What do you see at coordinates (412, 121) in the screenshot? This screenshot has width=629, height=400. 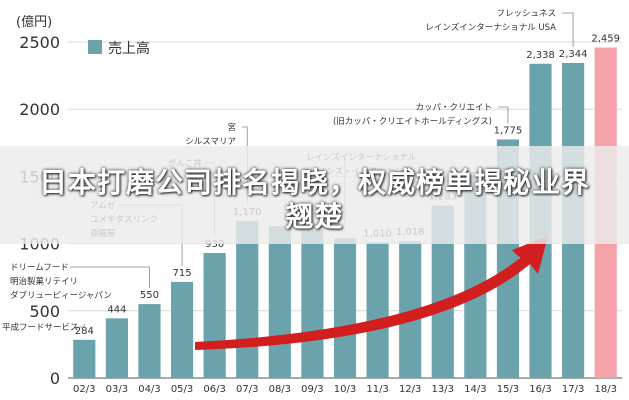 I see `annotation-text: (旧カッパ・クリエイトホールディングス)` at bounding box center [412, 121].